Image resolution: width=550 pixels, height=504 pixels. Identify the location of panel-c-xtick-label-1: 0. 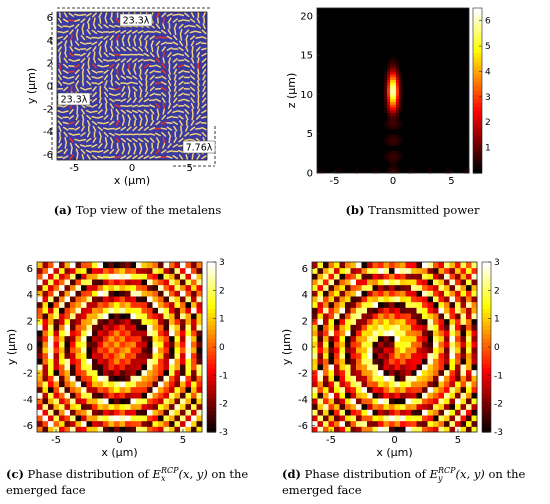
(119, 440).